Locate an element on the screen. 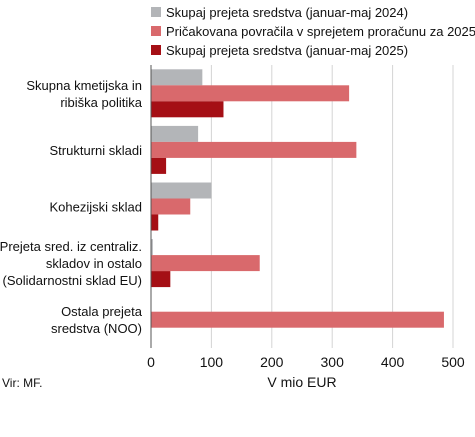 Image resolution: width=475 pixels, height=437 pixels. x-tick-label: 300 is located at coordinates (333, 362).